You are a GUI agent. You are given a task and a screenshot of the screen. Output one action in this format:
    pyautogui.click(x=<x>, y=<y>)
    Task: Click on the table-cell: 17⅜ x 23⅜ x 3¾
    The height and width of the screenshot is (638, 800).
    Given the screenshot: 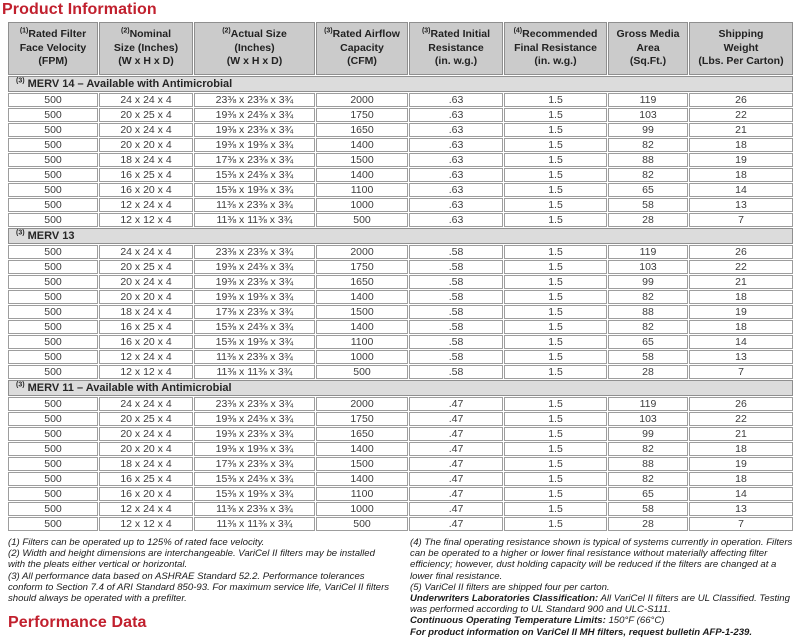 What is the action you would take?
    pyautogui.click(x=254, y=464)
    